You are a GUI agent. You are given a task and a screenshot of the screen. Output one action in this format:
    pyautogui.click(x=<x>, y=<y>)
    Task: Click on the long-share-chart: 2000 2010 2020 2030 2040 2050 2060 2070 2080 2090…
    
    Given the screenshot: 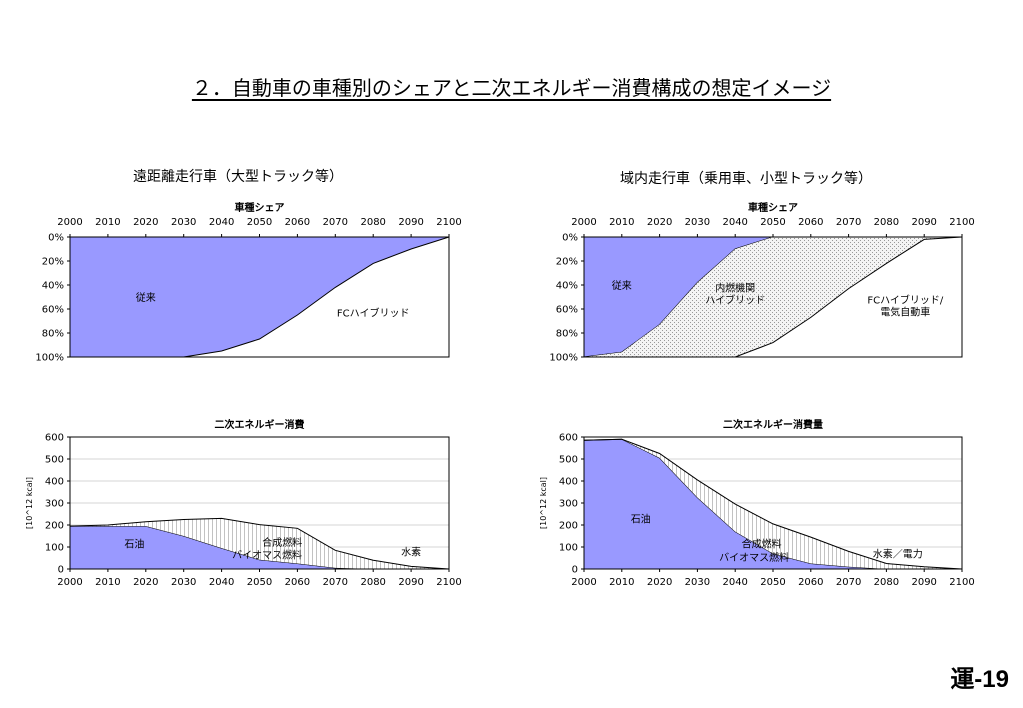 What is the action you would take?
    pyautogui.click(x=248, y=282)
    